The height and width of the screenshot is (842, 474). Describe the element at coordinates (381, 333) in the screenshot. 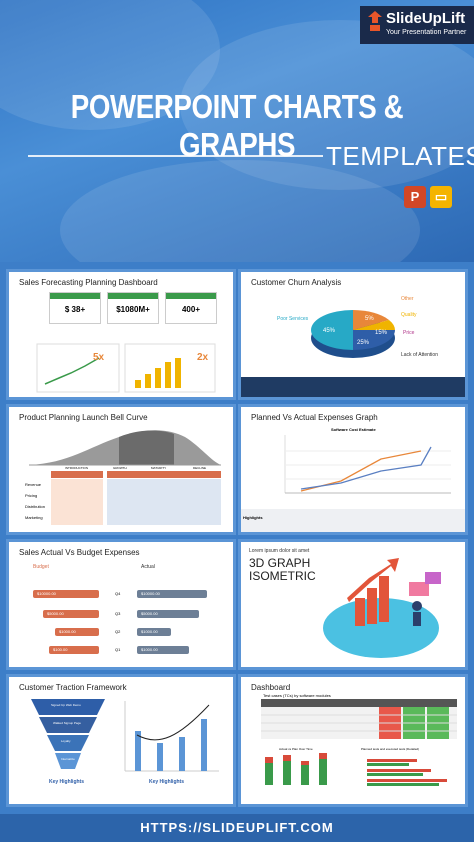

I see `slice-label: 15%` at that location.